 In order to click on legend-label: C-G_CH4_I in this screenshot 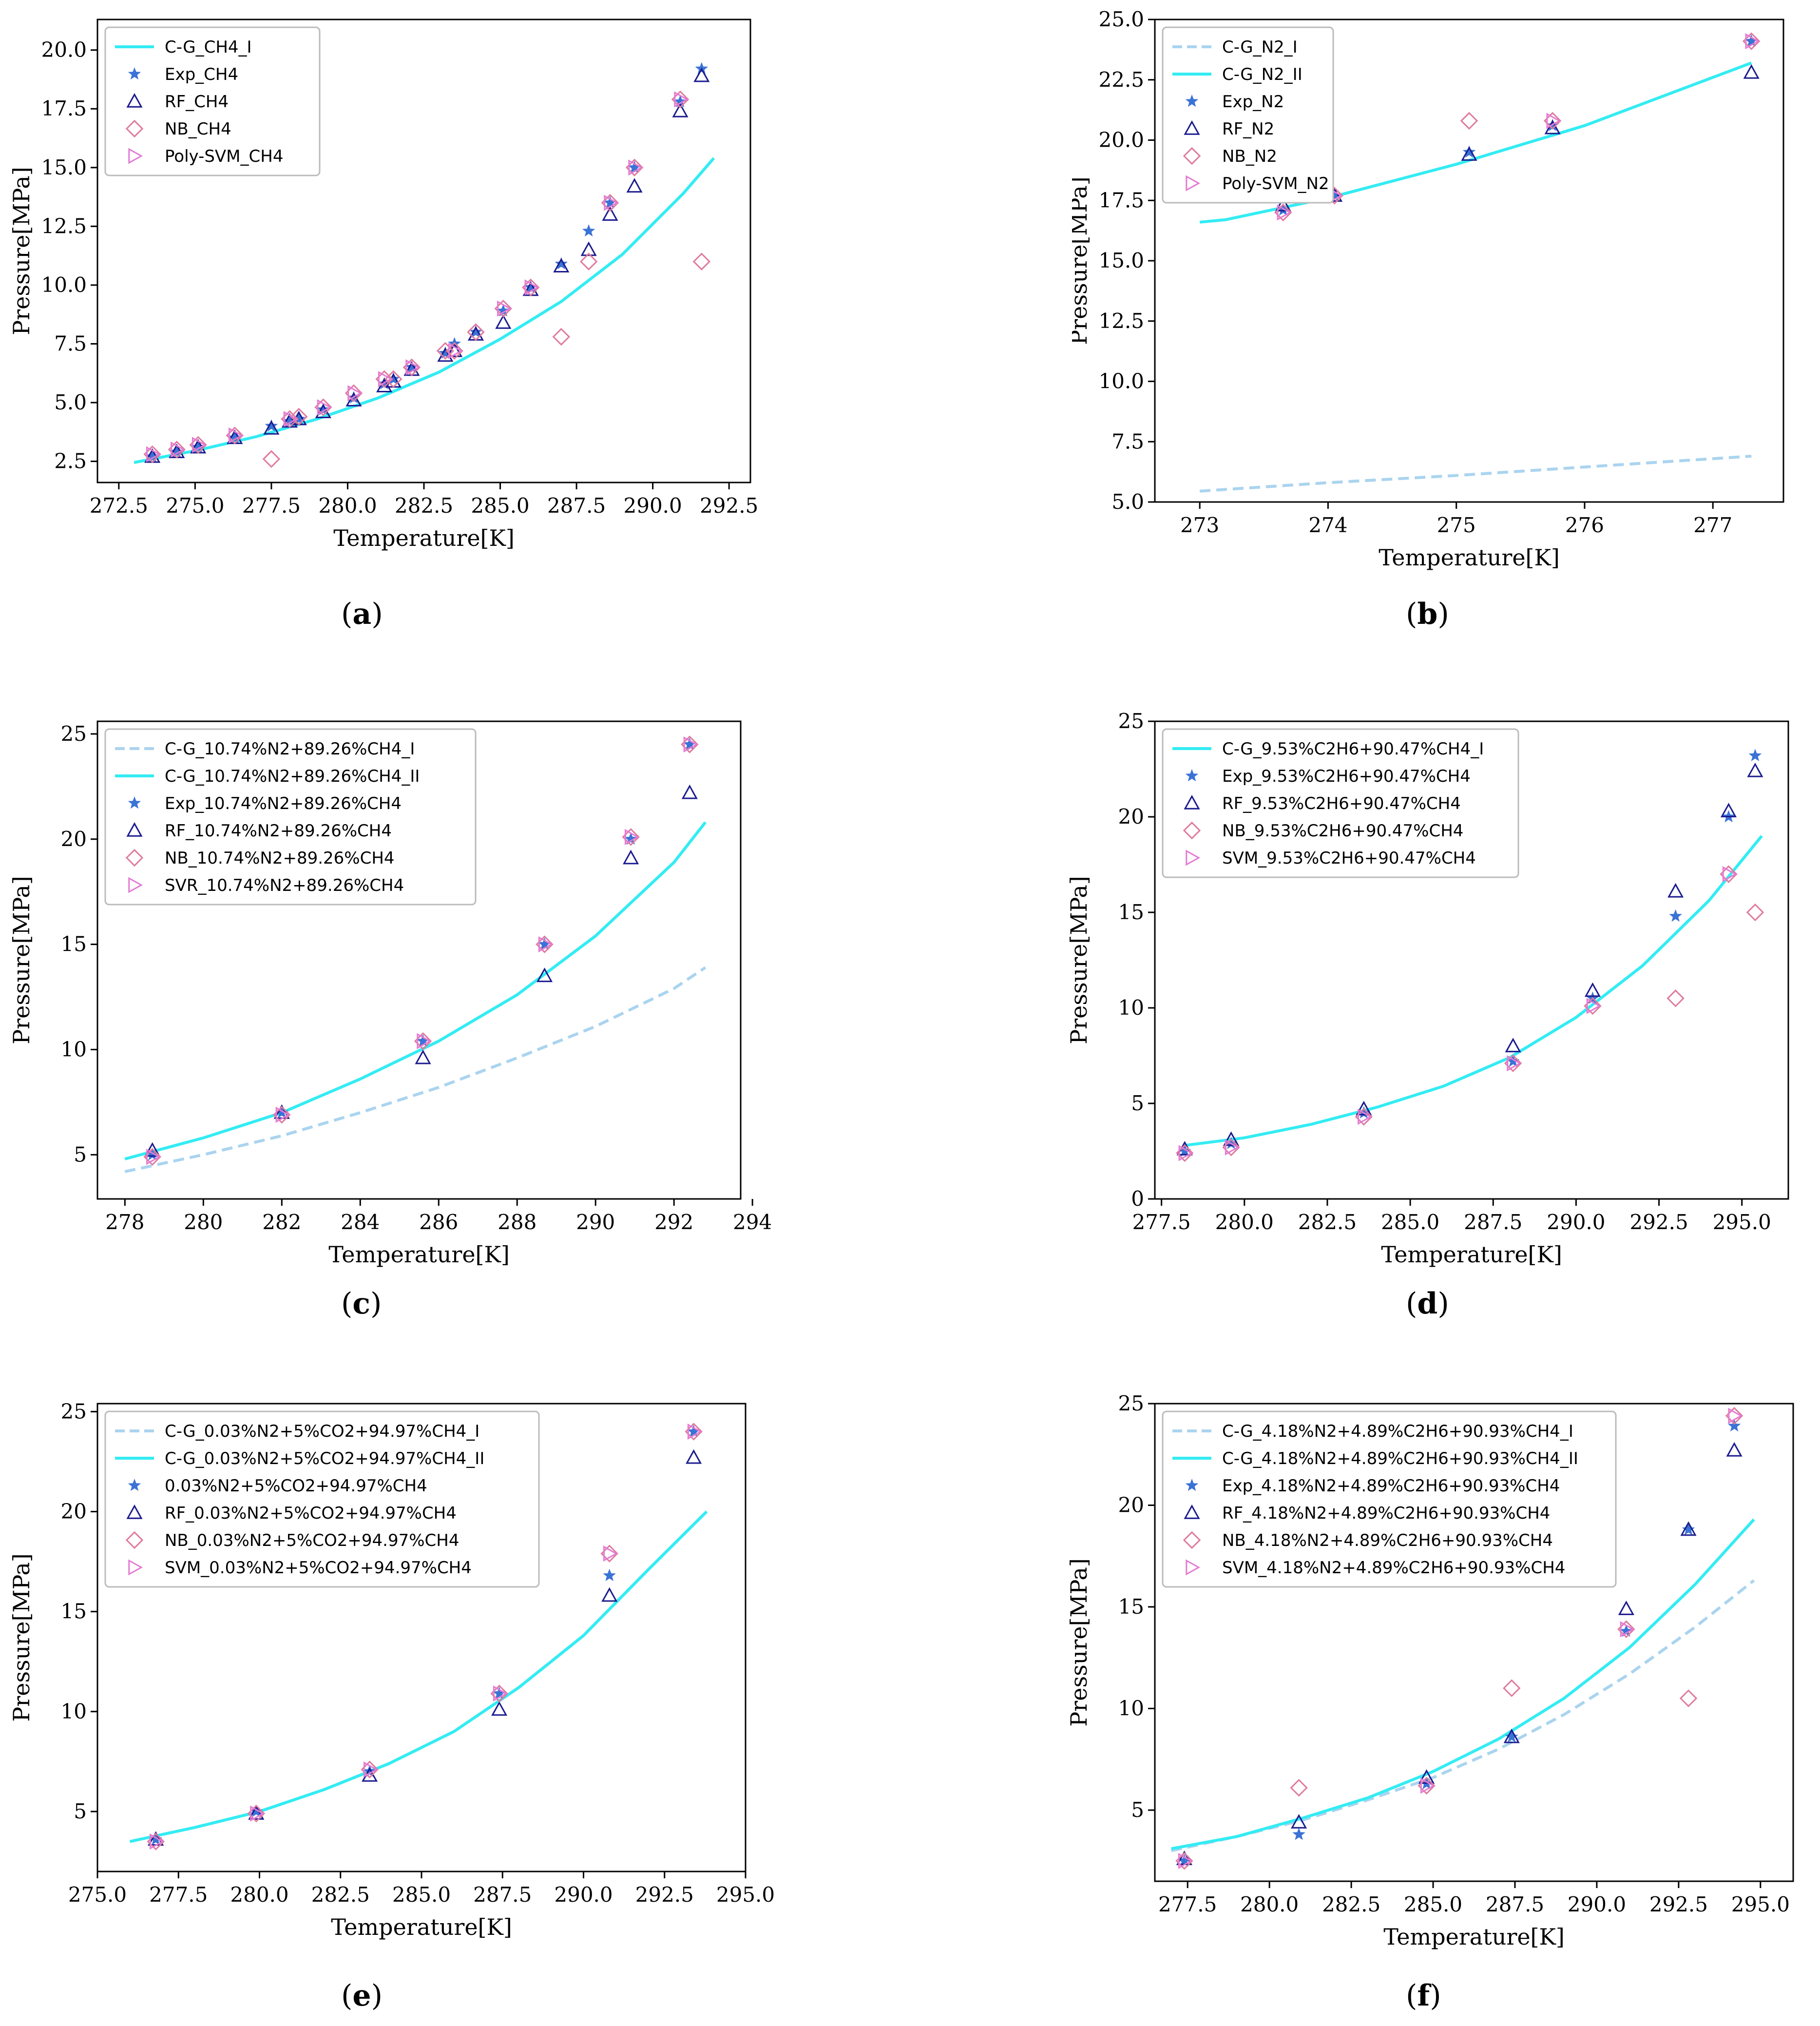, I will do `click(208, 47)`.